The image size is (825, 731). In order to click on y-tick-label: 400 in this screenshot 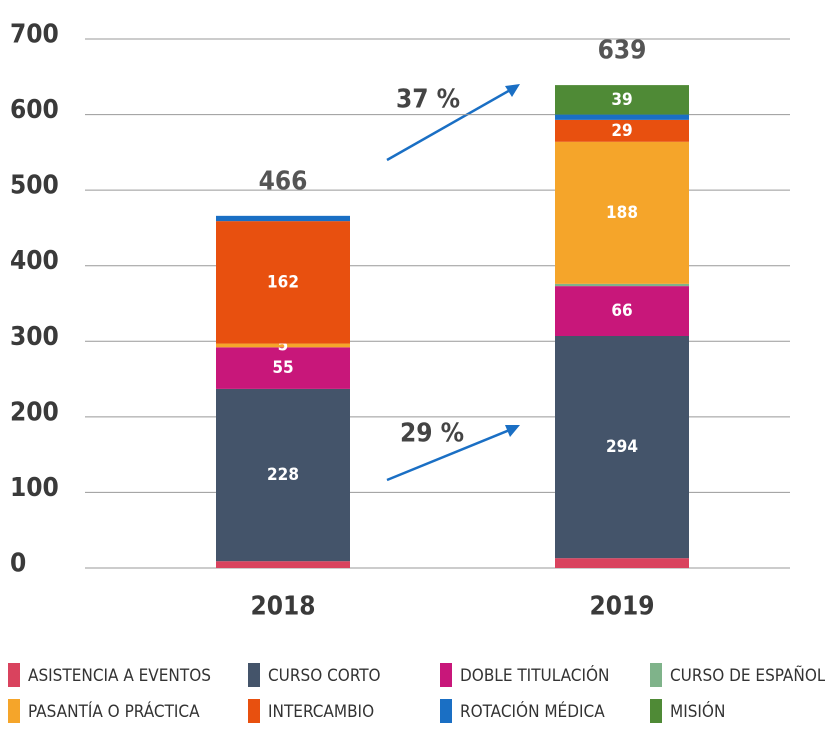, I will do `click(34, 261)`.